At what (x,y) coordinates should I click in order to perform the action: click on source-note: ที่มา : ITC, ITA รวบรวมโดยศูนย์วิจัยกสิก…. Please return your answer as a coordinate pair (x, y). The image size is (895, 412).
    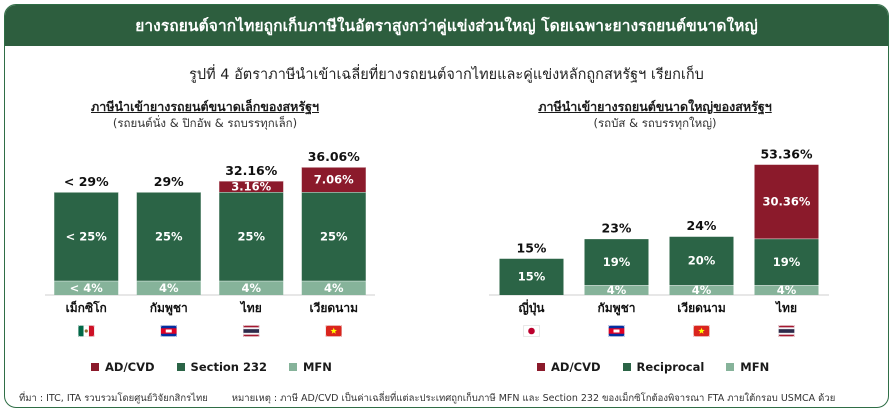
    Looking at the image, I should click on (113, 398).